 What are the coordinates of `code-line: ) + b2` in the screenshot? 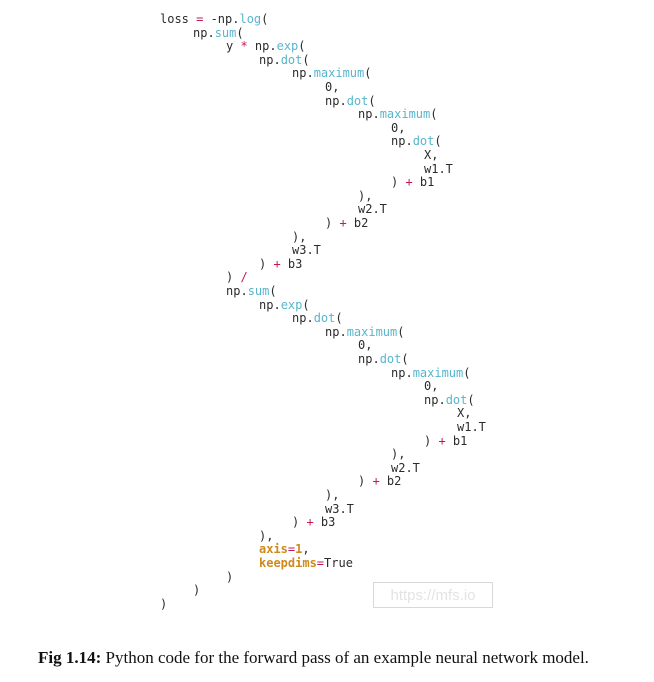 It's located at (379, 481).